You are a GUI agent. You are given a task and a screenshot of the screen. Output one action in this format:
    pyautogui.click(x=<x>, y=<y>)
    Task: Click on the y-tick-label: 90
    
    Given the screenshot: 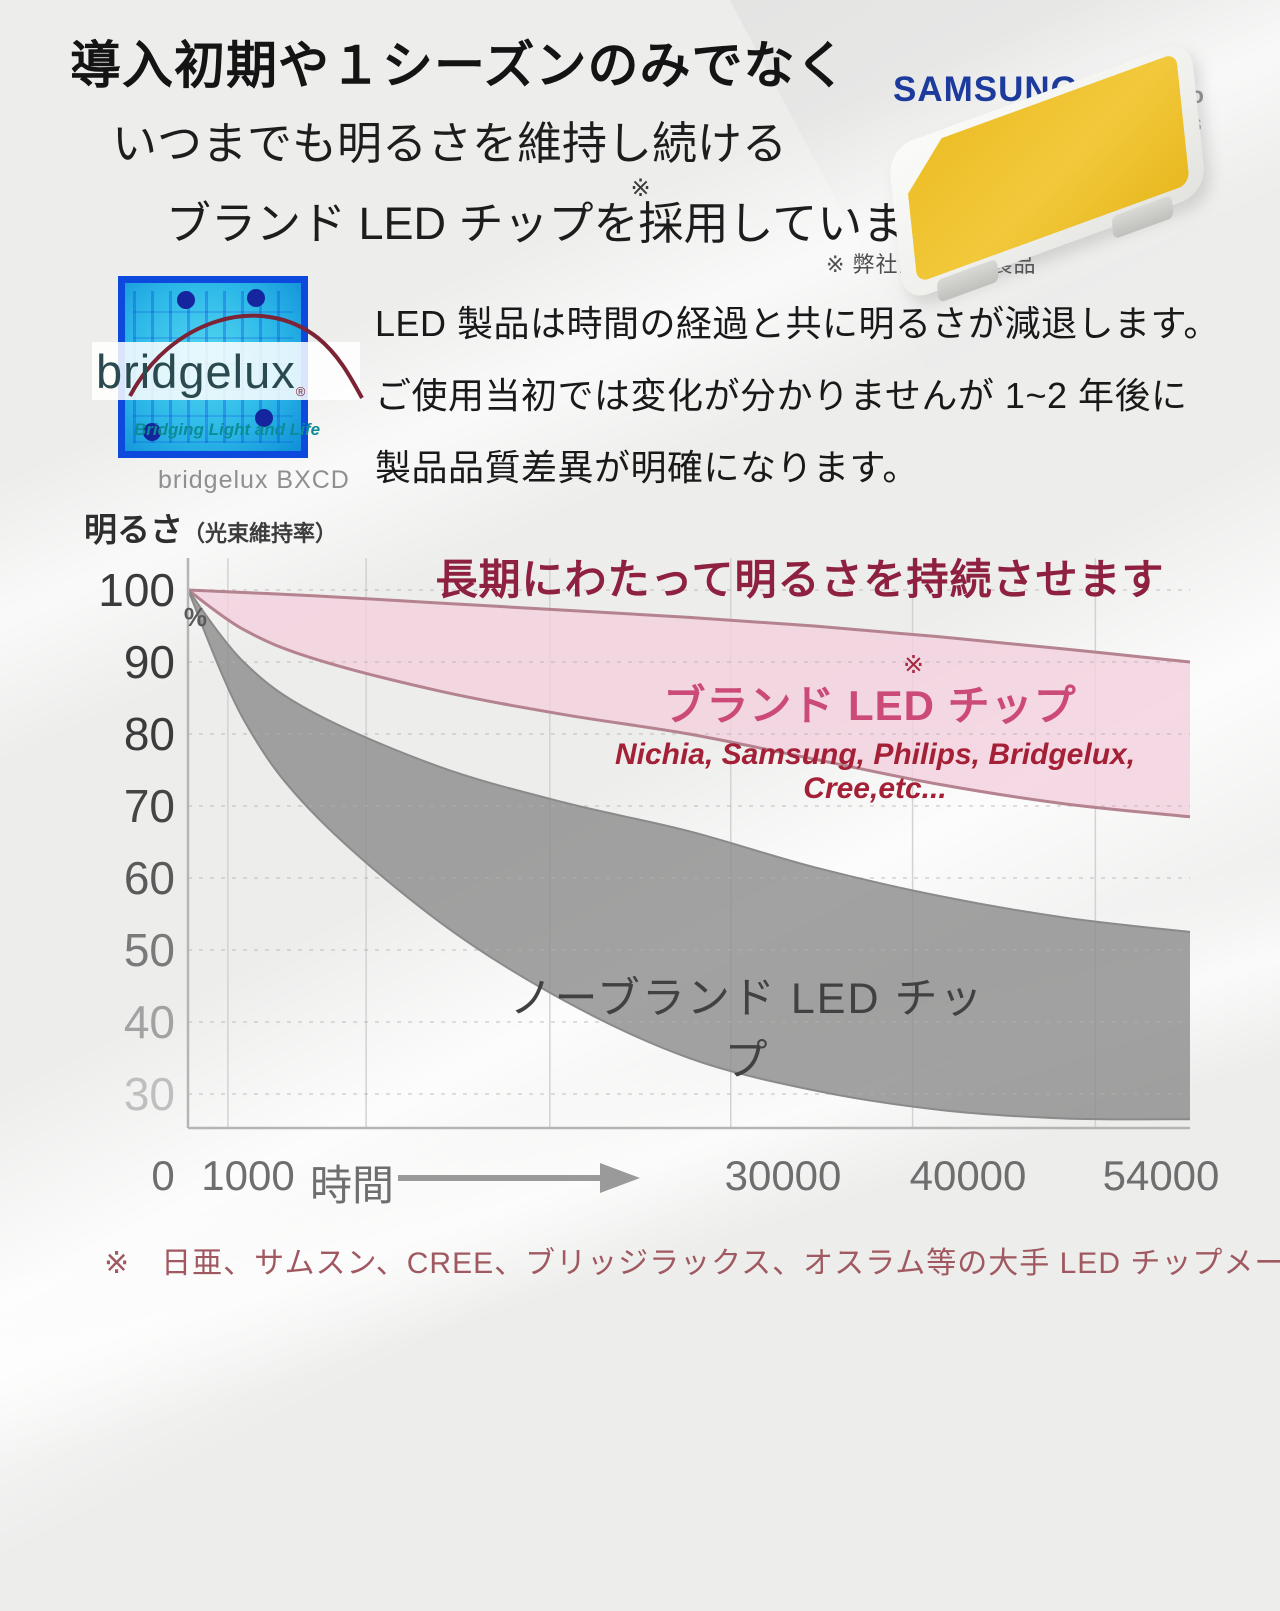 What is the action you would take?
    pyautogui.click(x=149, y=662)
    